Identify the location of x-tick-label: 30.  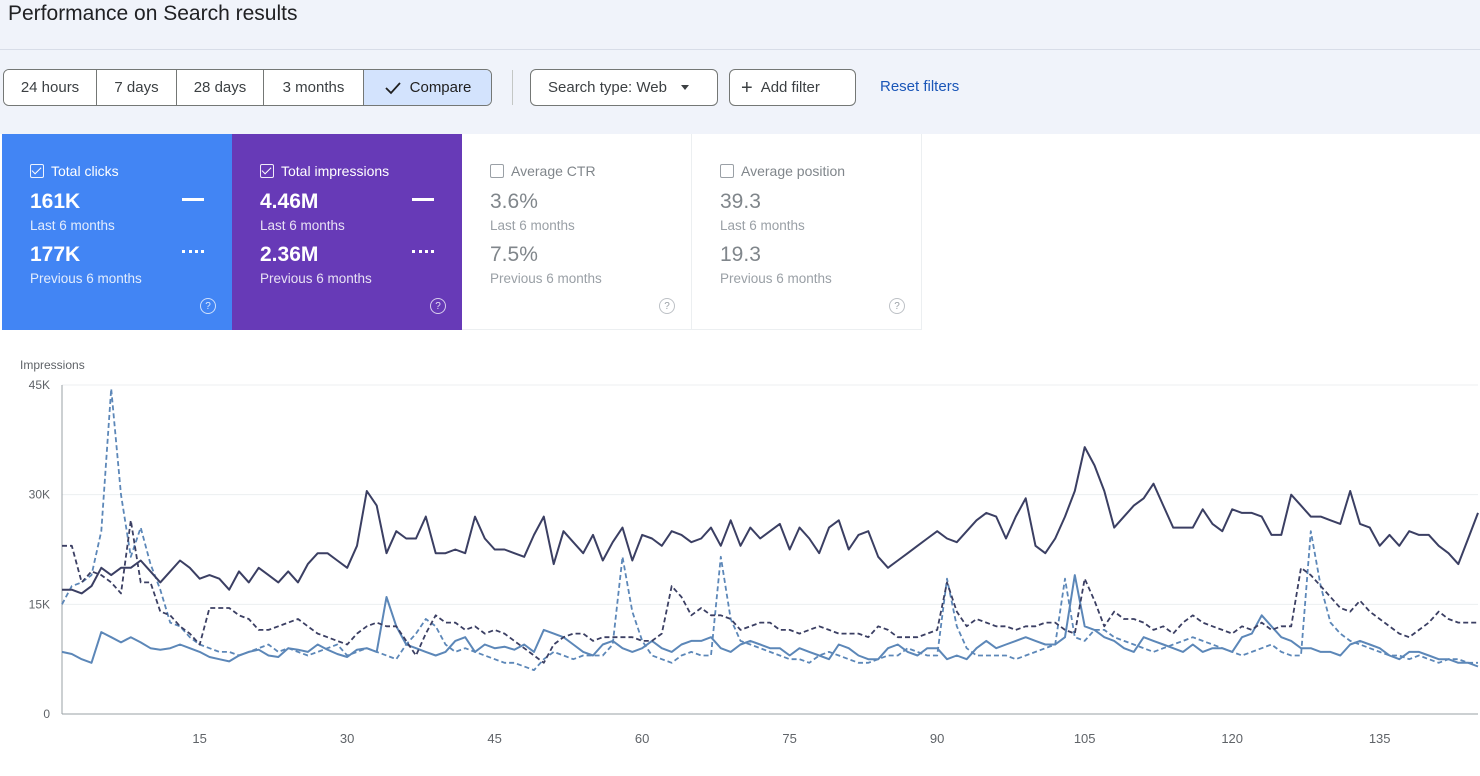
(347, 738).